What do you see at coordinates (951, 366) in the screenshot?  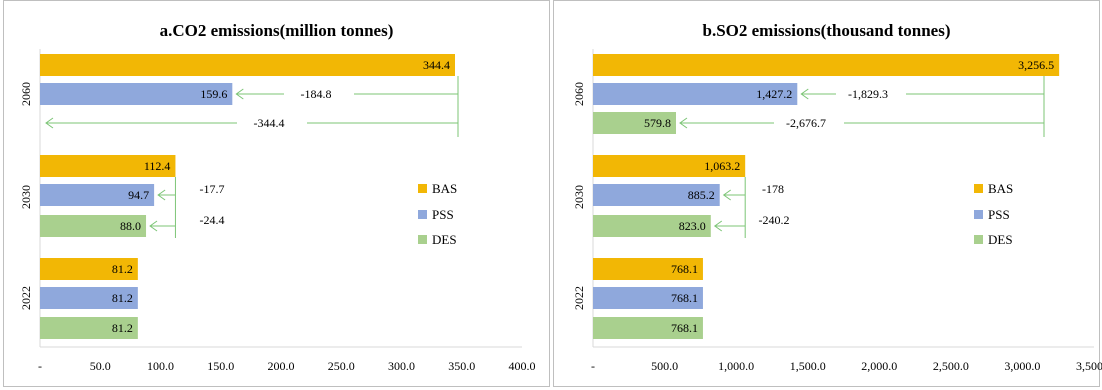 I see `x-tick-label: 2,500.0` at bounding box center [951, 366].